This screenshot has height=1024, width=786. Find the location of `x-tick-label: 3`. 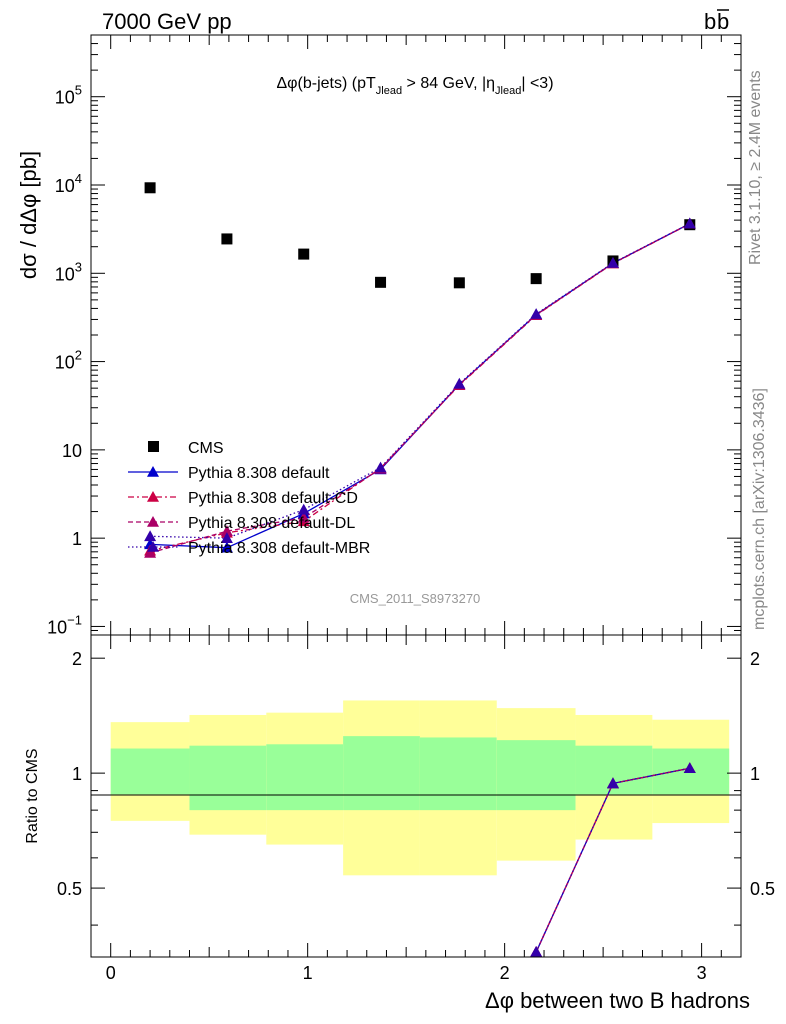

x-tick-label: 3 is located at coordinates (702, 973).